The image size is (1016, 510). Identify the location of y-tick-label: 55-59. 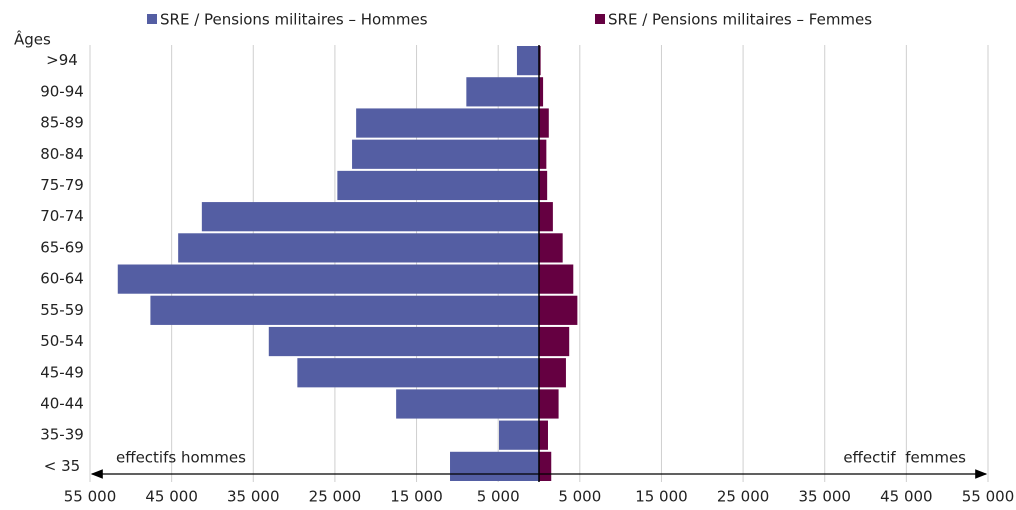
(62, 310).